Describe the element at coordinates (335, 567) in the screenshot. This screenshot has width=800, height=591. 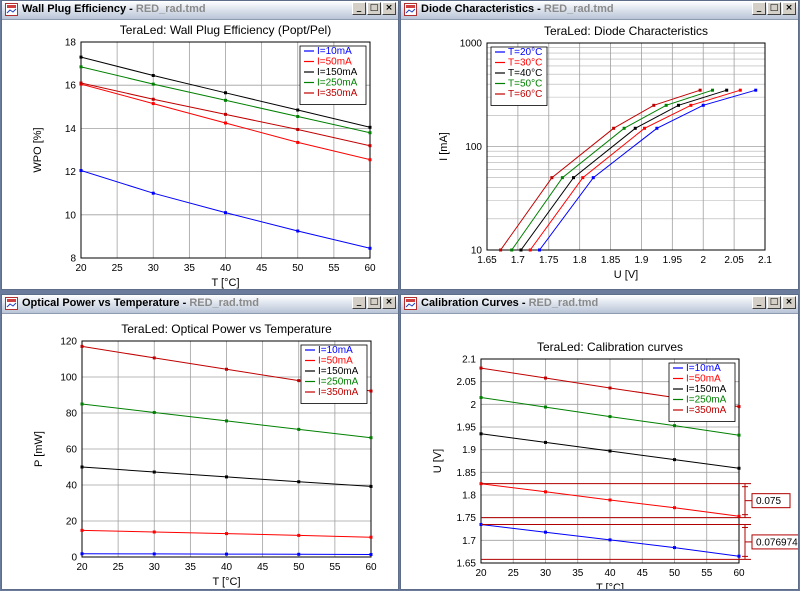
I see `x-tick-label: 55` at that location.